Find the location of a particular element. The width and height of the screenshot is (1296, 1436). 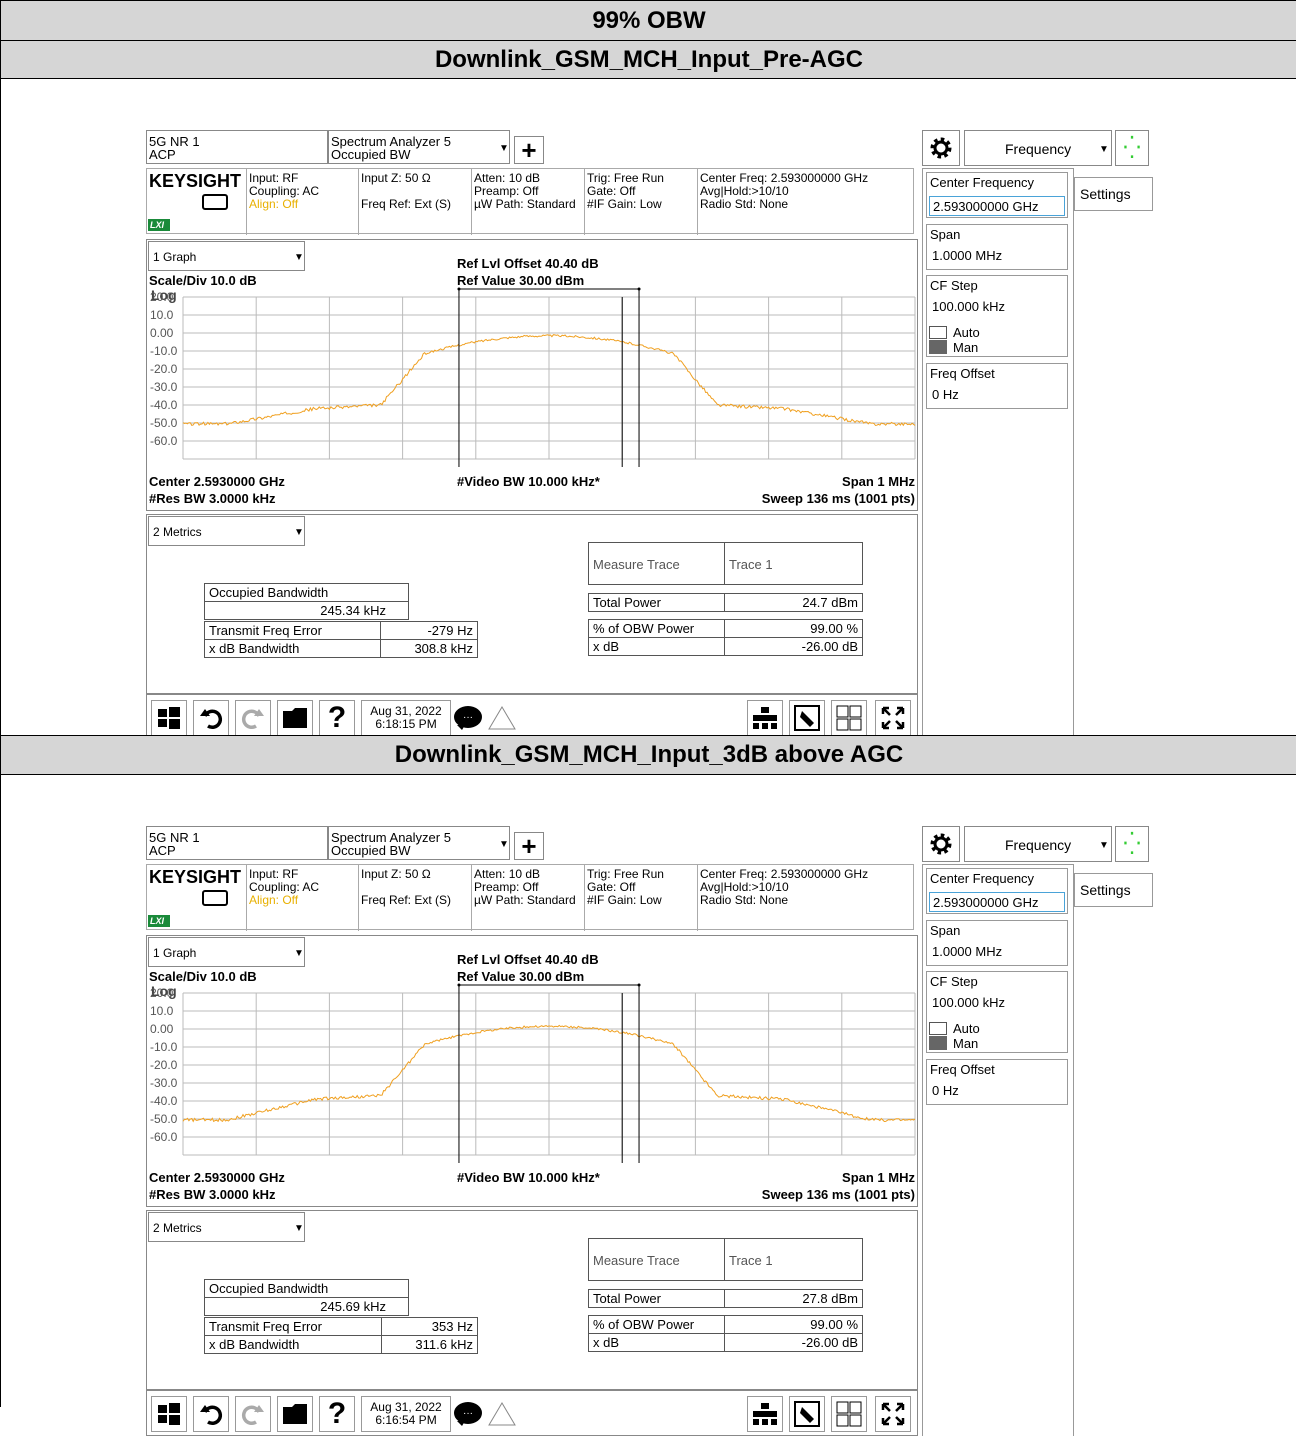

lxi-badge: LXI is located at coordinates (159, 921).